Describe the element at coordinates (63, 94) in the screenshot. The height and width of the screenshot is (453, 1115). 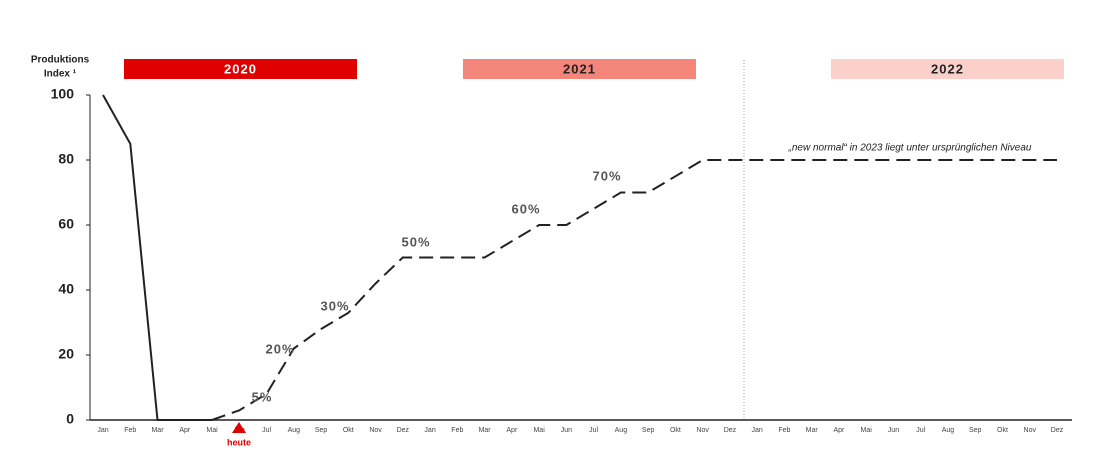
I see `y-tick-label: 100` at that location.